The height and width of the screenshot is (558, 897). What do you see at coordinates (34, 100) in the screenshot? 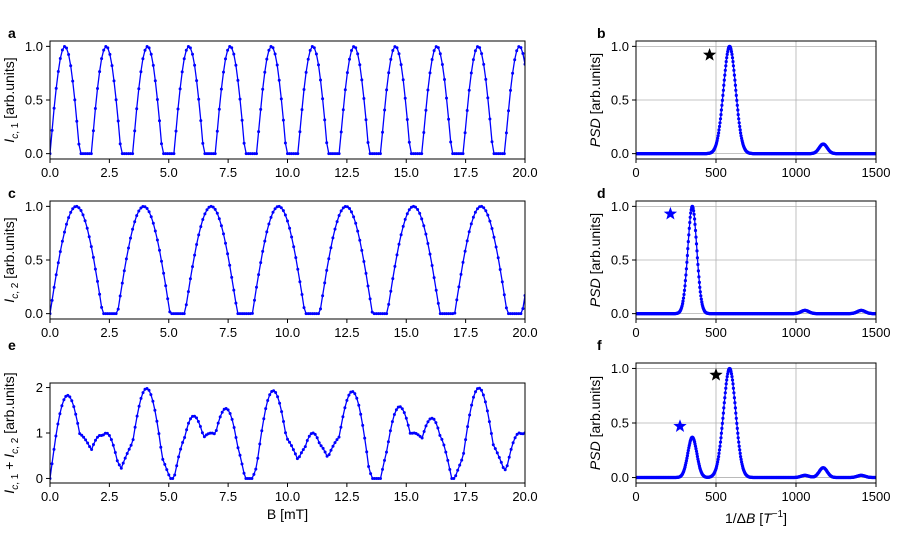
I see `y-tick-label: 0.5` at bounding box center [34, 100].